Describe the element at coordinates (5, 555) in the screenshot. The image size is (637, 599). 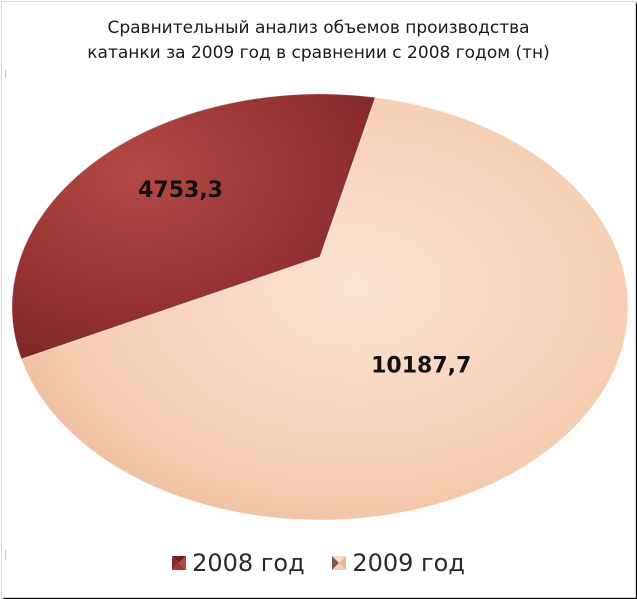
I see `axis-tick-bottom` at that location.